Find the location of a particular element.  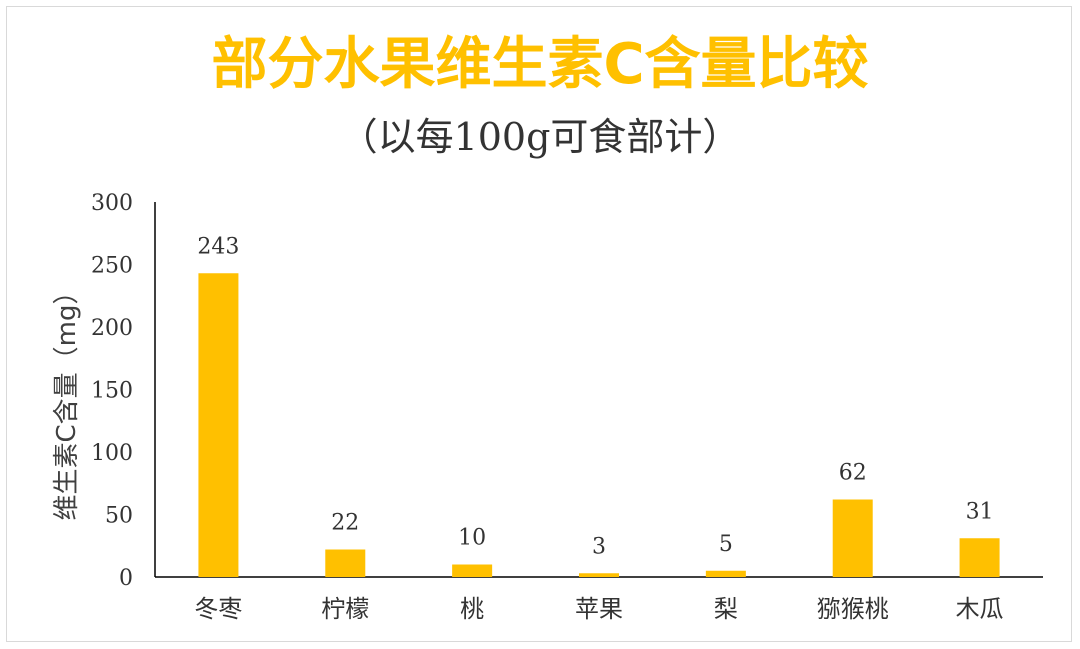

data-label: 5 is located at coordinates (726, 544).